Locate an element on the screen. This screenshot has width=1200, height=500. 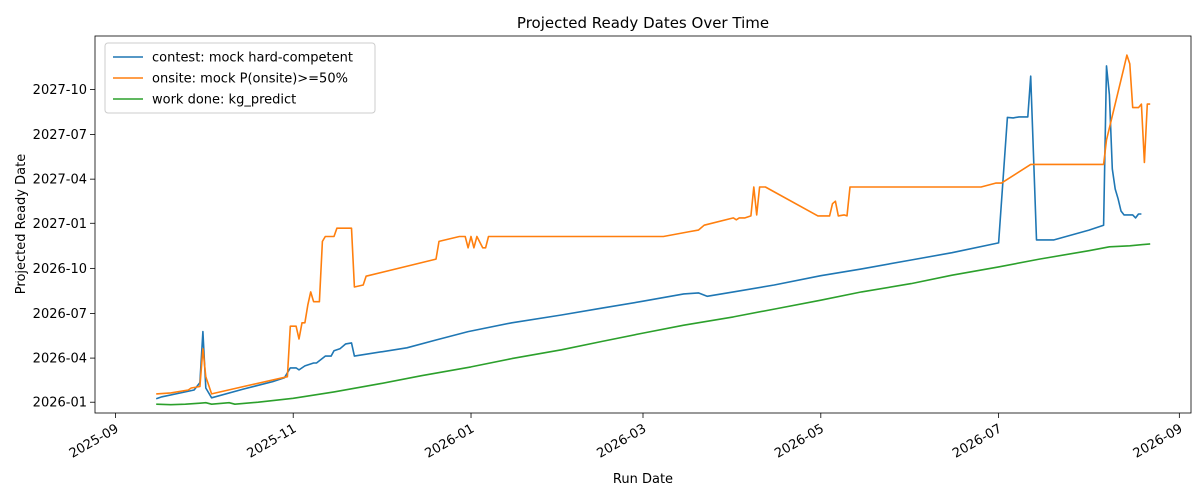
y-tick-label: 2027-10 is located at coordinates (60, 90).